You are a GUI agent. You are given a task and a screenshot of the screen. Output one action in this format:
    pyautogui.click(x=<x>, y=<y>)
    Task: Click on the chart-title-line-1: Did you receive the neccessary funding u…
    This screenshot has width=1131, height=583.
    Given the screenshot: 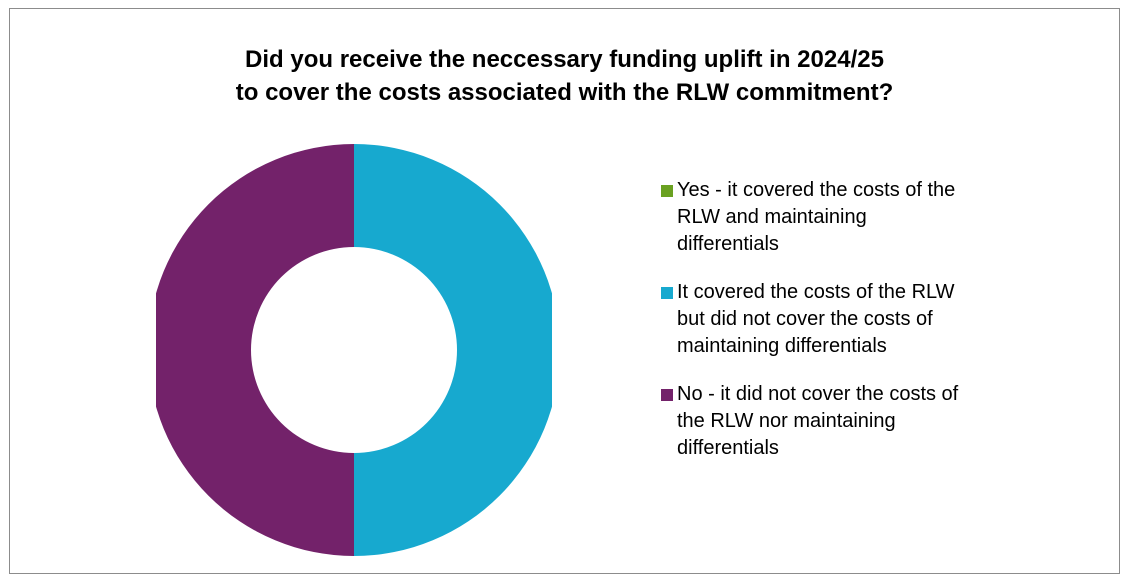 What is the action you would take?
    pyautogui.click(x=564, y=59)
    